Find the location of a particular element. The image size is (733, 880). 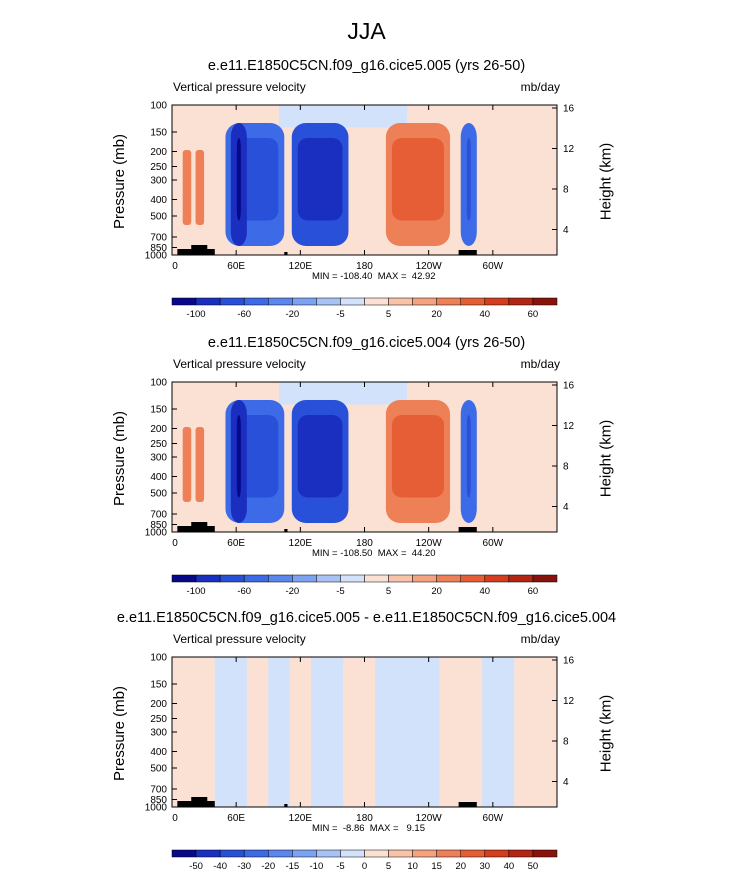

min-max-label: MIN = -8.86 MAX = 9.15 is located at coordinates (368, 828).